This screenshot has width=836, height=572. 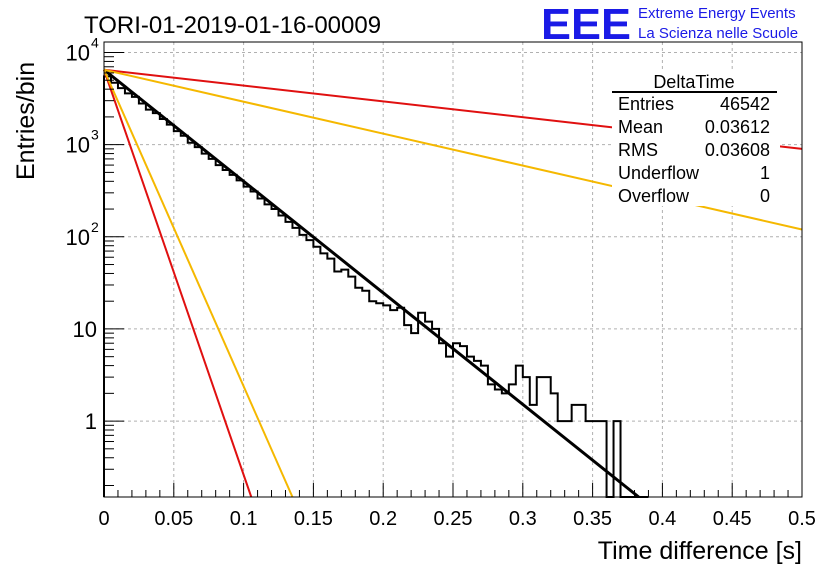 I want to click on x-tick-label: 0.45, so click(x=732, y=519).